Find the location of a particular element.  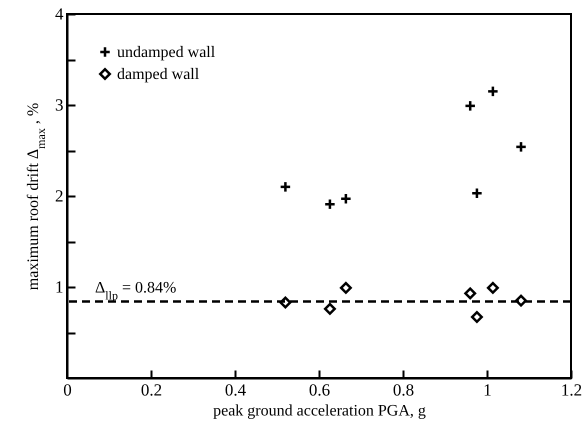

y-tick-label: 2 is located at coordinates (59, 196).